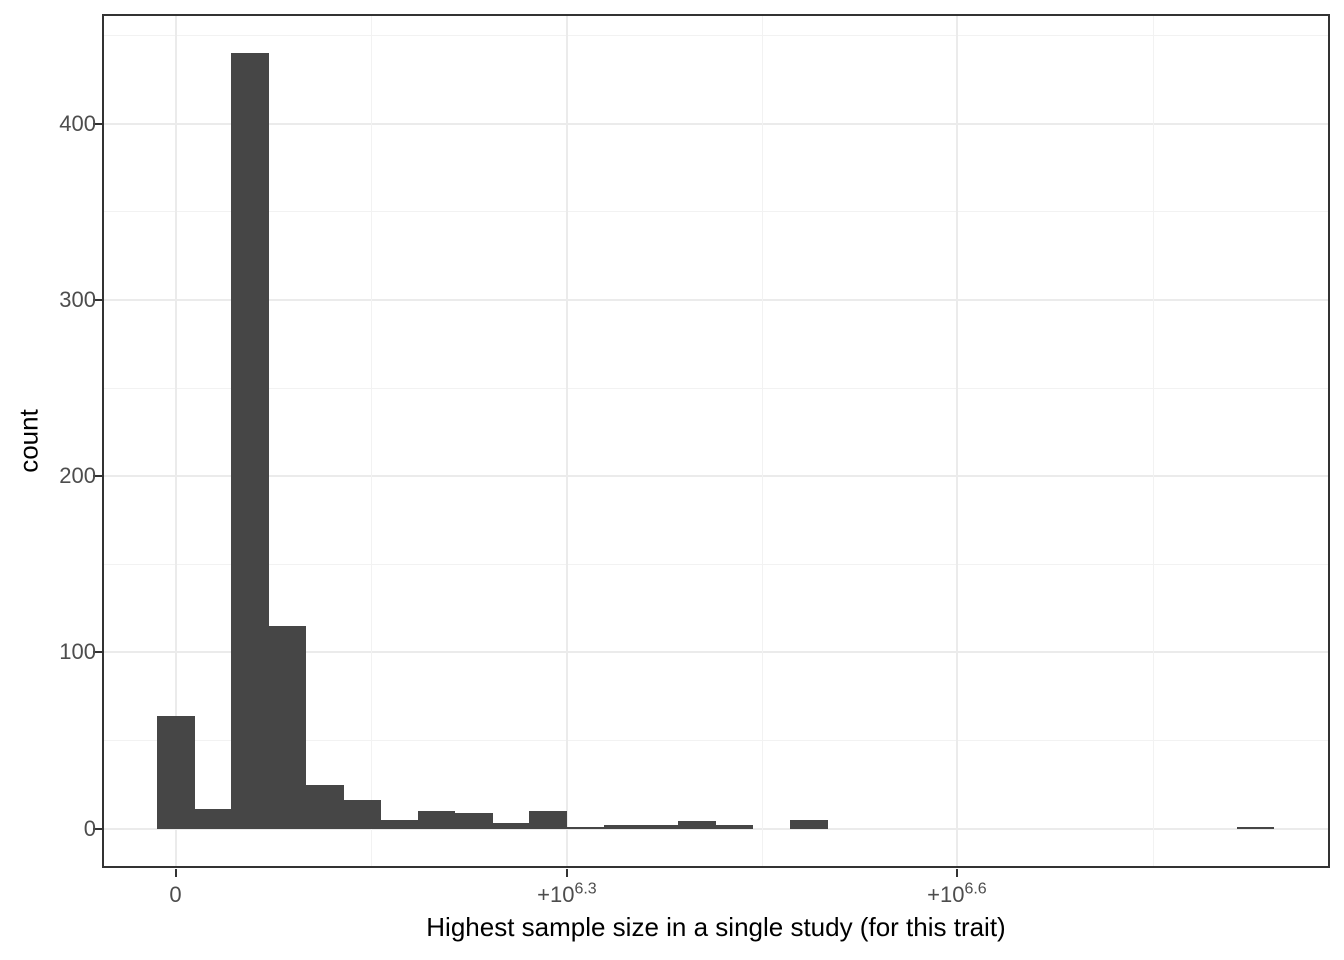 The width and height of the screenshot is (1344, 960). Describe the element at coordinates (77, 123) in the screenshot. I see `y-tick-label: 400` at that location.